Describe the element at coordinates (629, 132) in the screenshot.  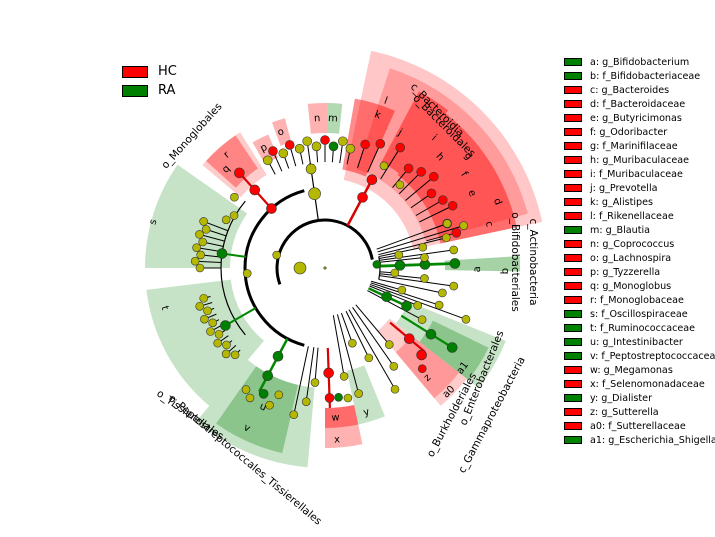
I see `taxa-legend-label: f: g_Odoribacter` at that location.